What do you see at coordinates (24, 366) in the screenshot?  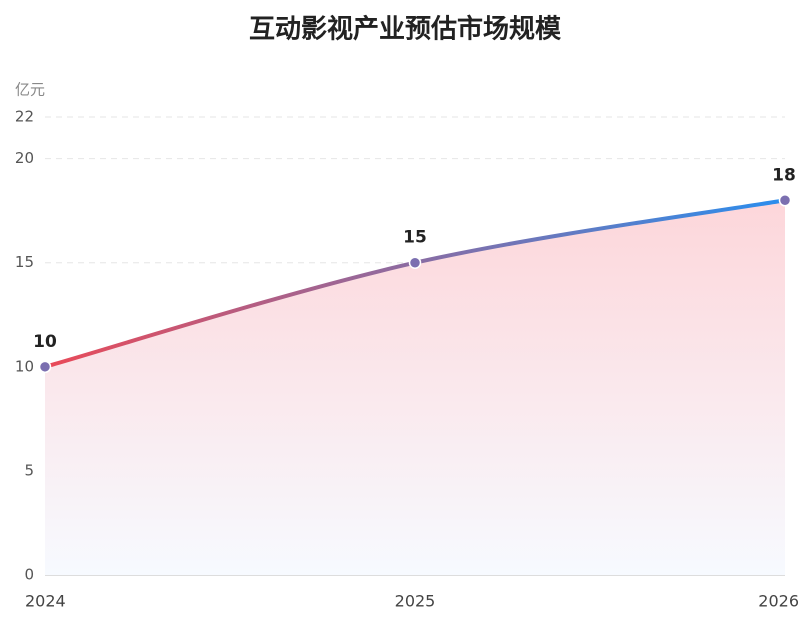 I see `y-tick-label: 10` at bounding box center [24, 366].